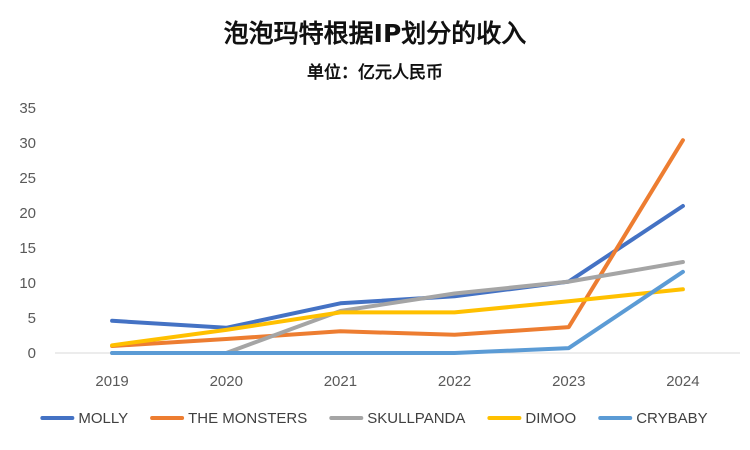  Describe the element at coordinates (27, 283) in the screenshot. I see `y-tick-label: 10` at that location.